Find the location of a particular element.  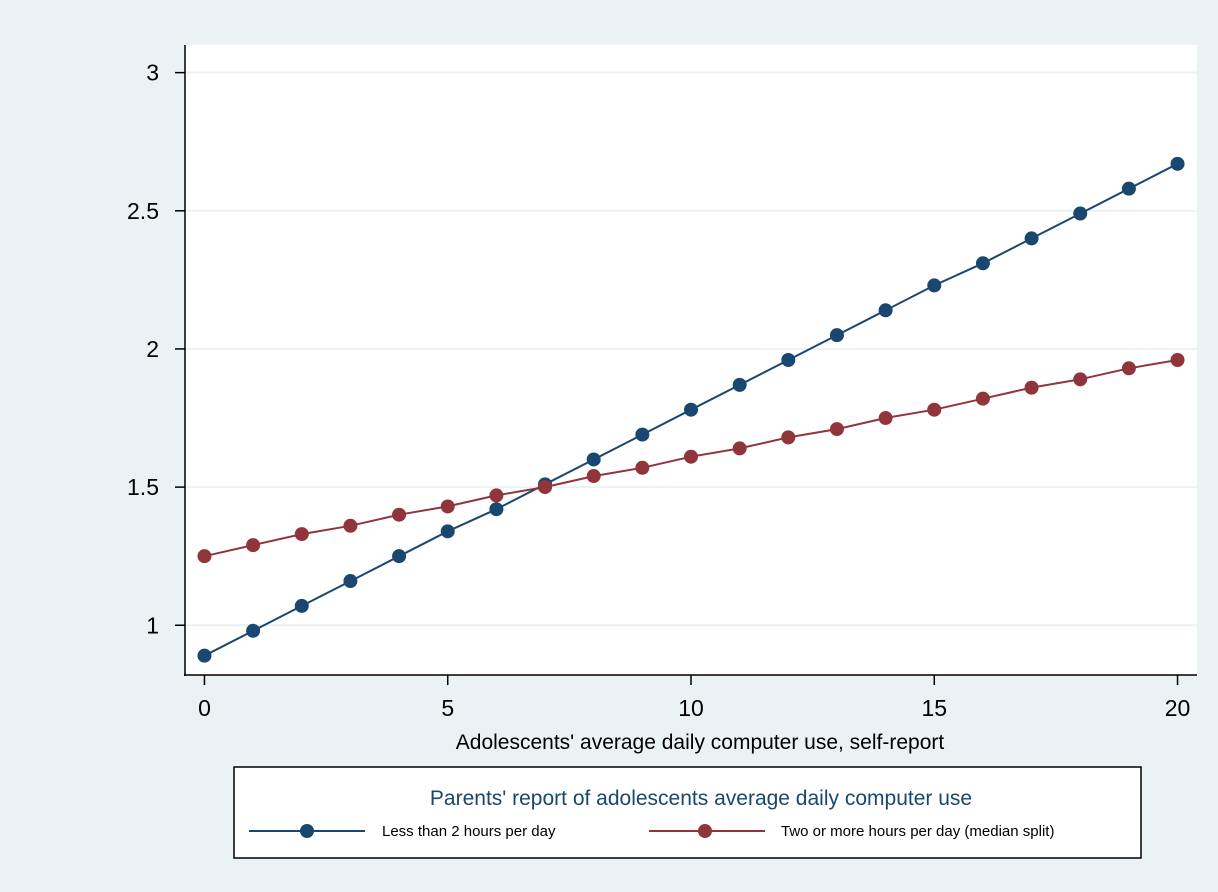

legend-label-2: Two or more hours per day (median split) is located at coordinates (917, 831).